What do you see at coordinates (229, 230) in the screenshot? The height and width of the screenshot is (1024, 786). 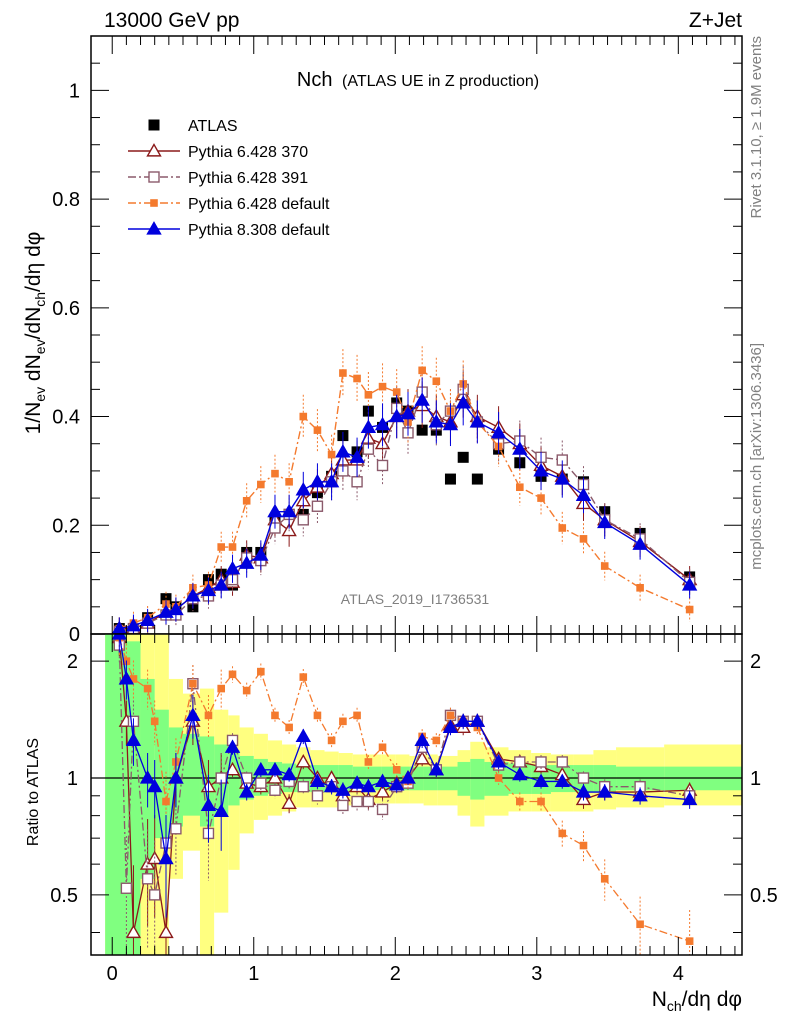 I see `legend-entry-4: Pythia 8.308 default` at bounding box center [229, 230].